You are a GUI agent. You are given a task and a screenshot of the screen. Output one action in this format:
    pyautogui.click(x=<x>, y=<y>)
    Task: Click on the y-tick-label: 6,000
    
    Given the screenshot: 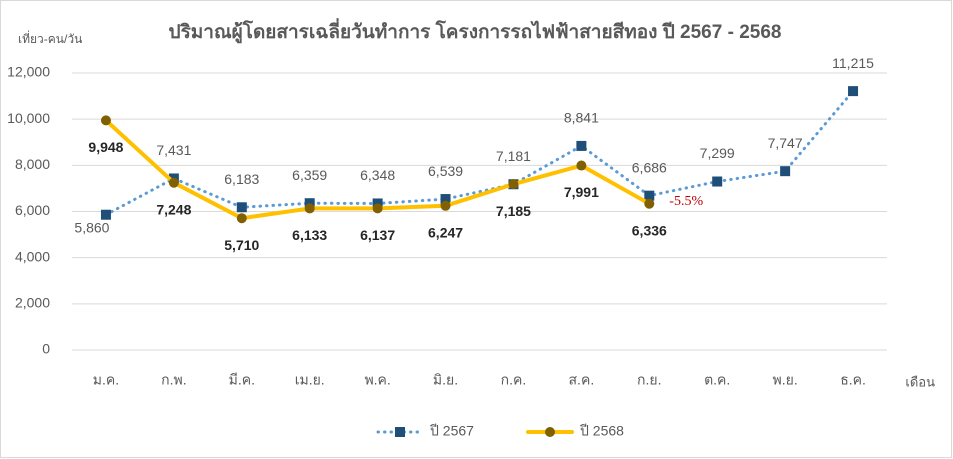 What is the action you would take?
    pyautogui.click(x=32, y=210)
    